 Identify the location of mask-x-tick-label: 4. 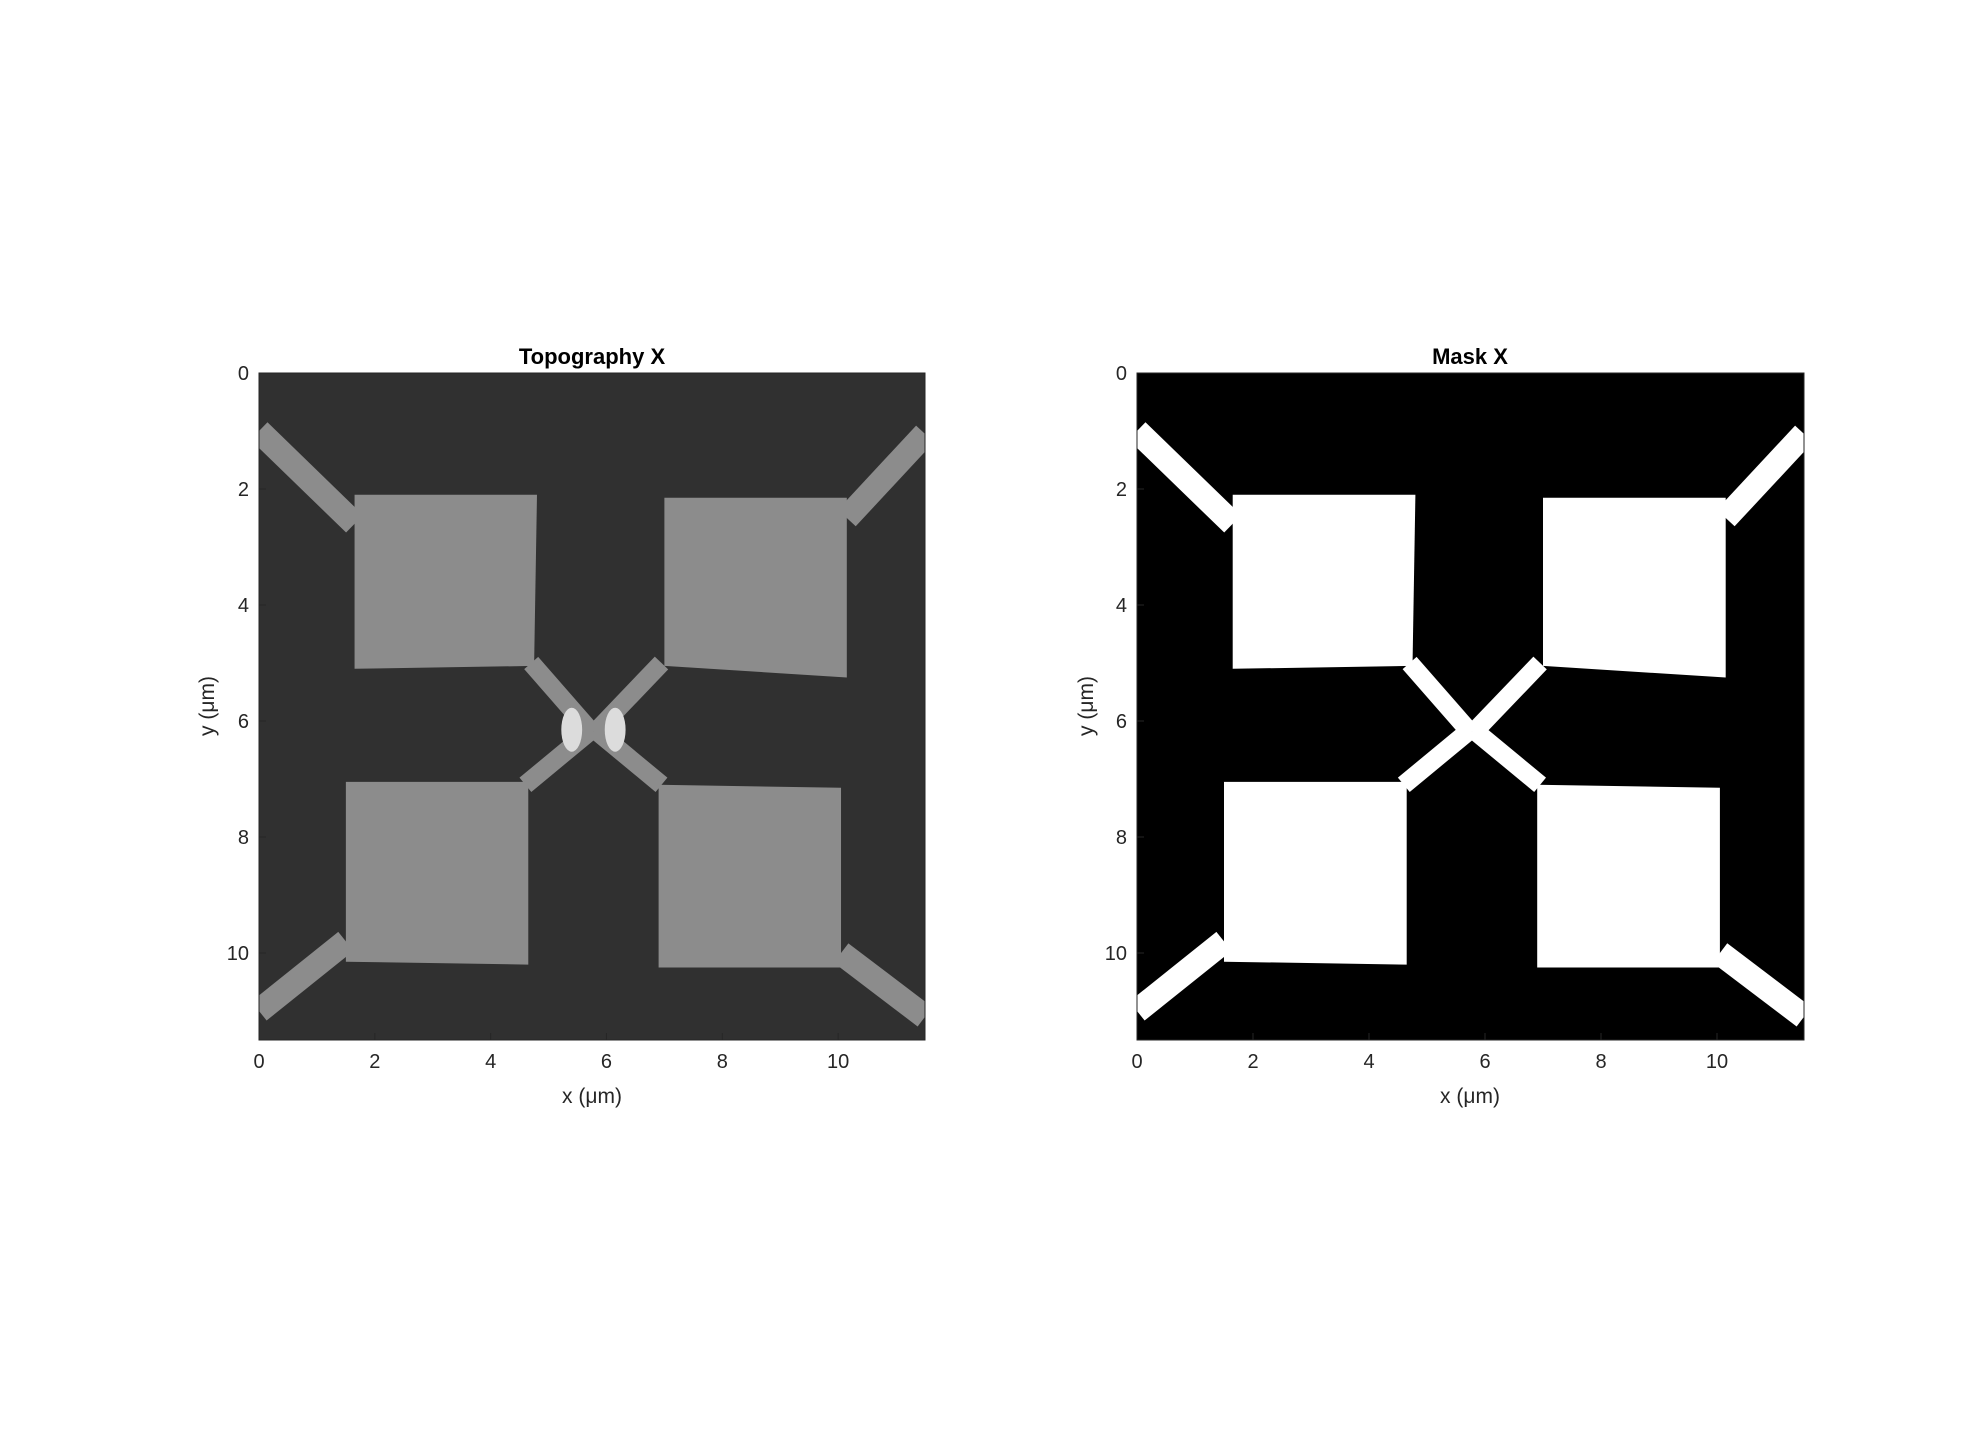
(1368, 1062).